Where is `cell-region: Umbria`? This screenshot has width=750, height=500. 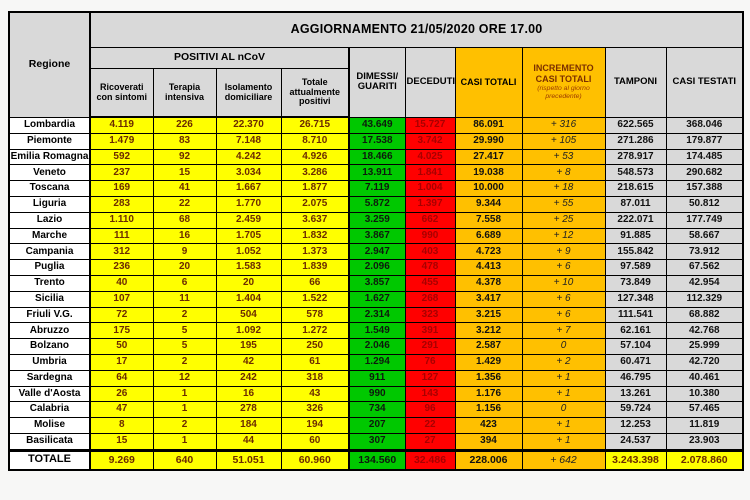
cell-region: Umbria is located at coordinates (49, 362).